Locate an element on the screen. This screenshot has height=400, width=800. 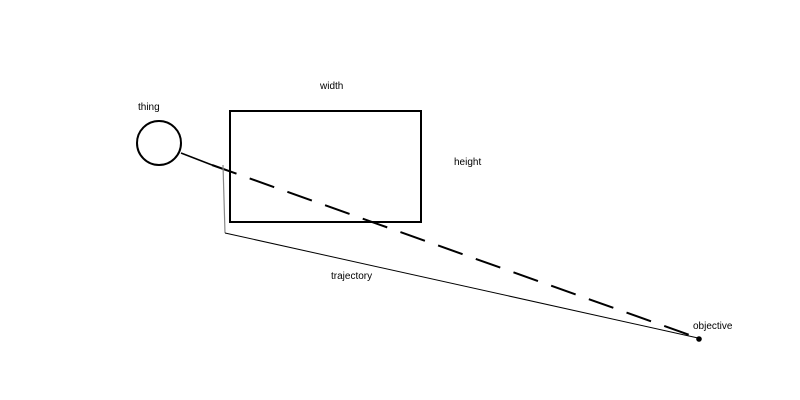
offset-vertical-line is located at coordinates (224, 199).